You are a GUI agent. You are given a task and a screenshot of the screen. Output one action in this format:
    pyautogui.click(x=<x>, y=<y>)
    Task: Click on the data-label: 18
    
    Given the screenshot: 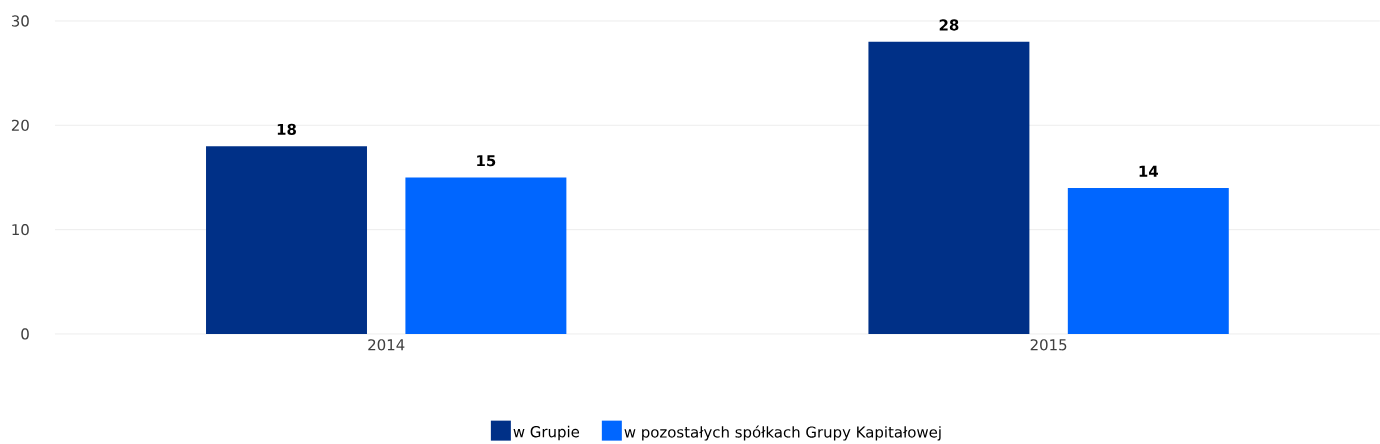 What is the action you would take?
    pyautogui.click(x=286, y=129)
    